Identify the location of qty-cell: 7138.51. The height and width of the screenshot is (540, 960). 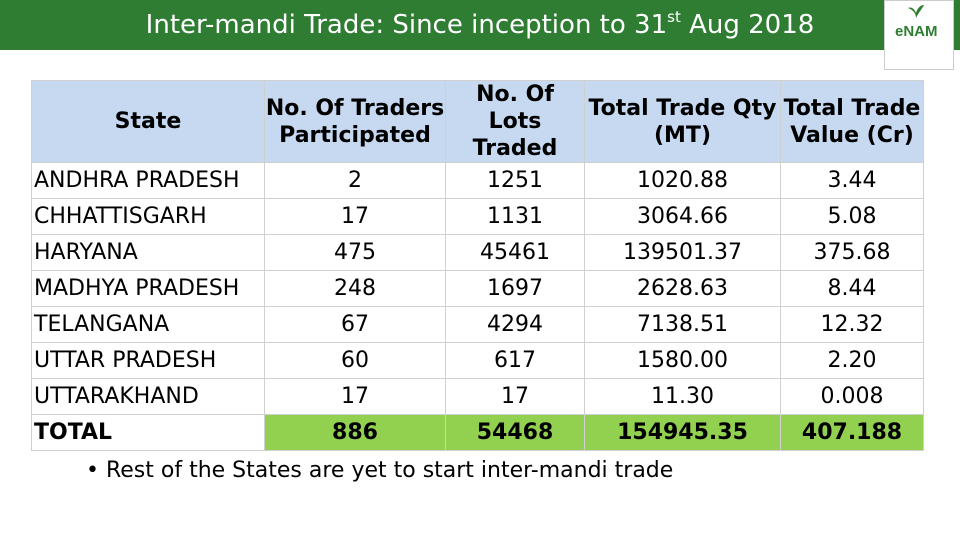
(682, 324).